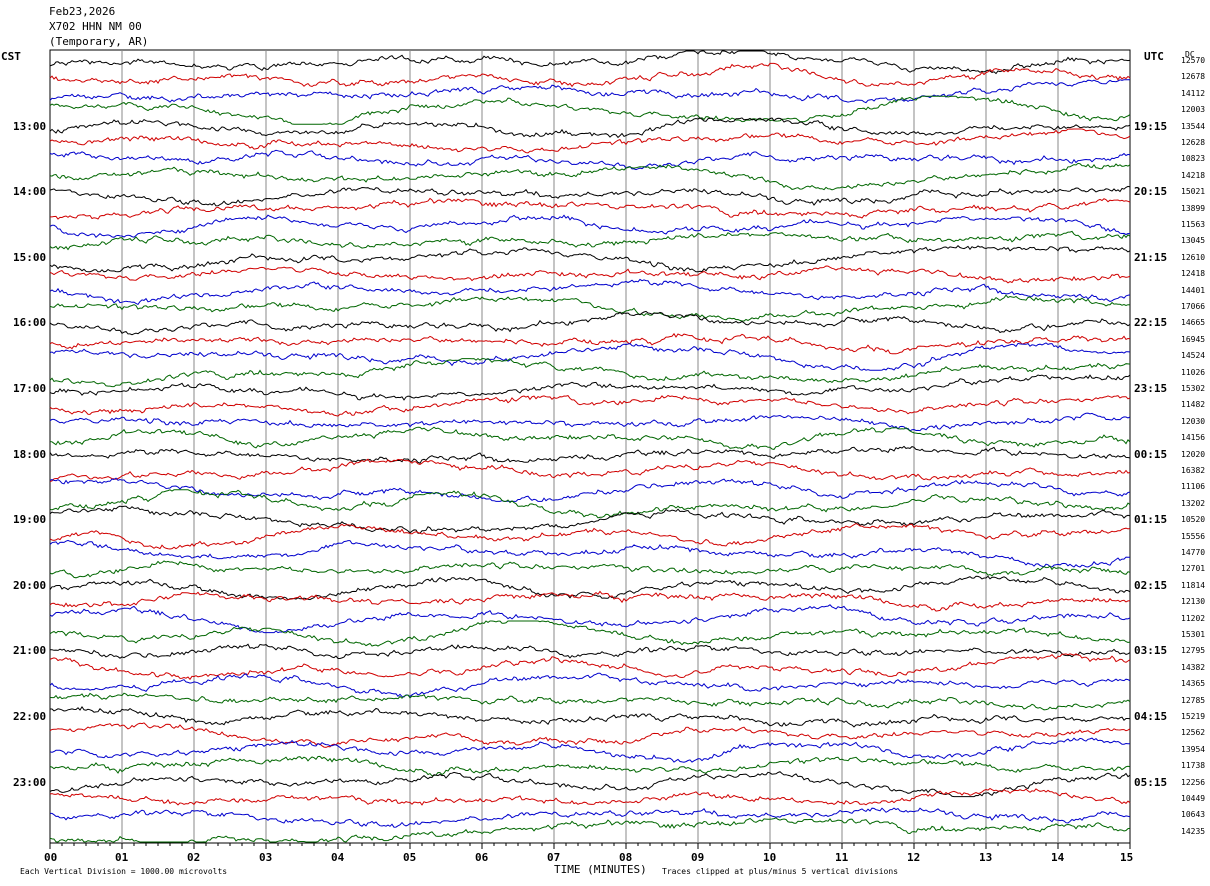  What do you see at coordinates (1151, 454) in the screenshot?
I see `right-hour-label: 00:15` at bounding box center [1151, 454].